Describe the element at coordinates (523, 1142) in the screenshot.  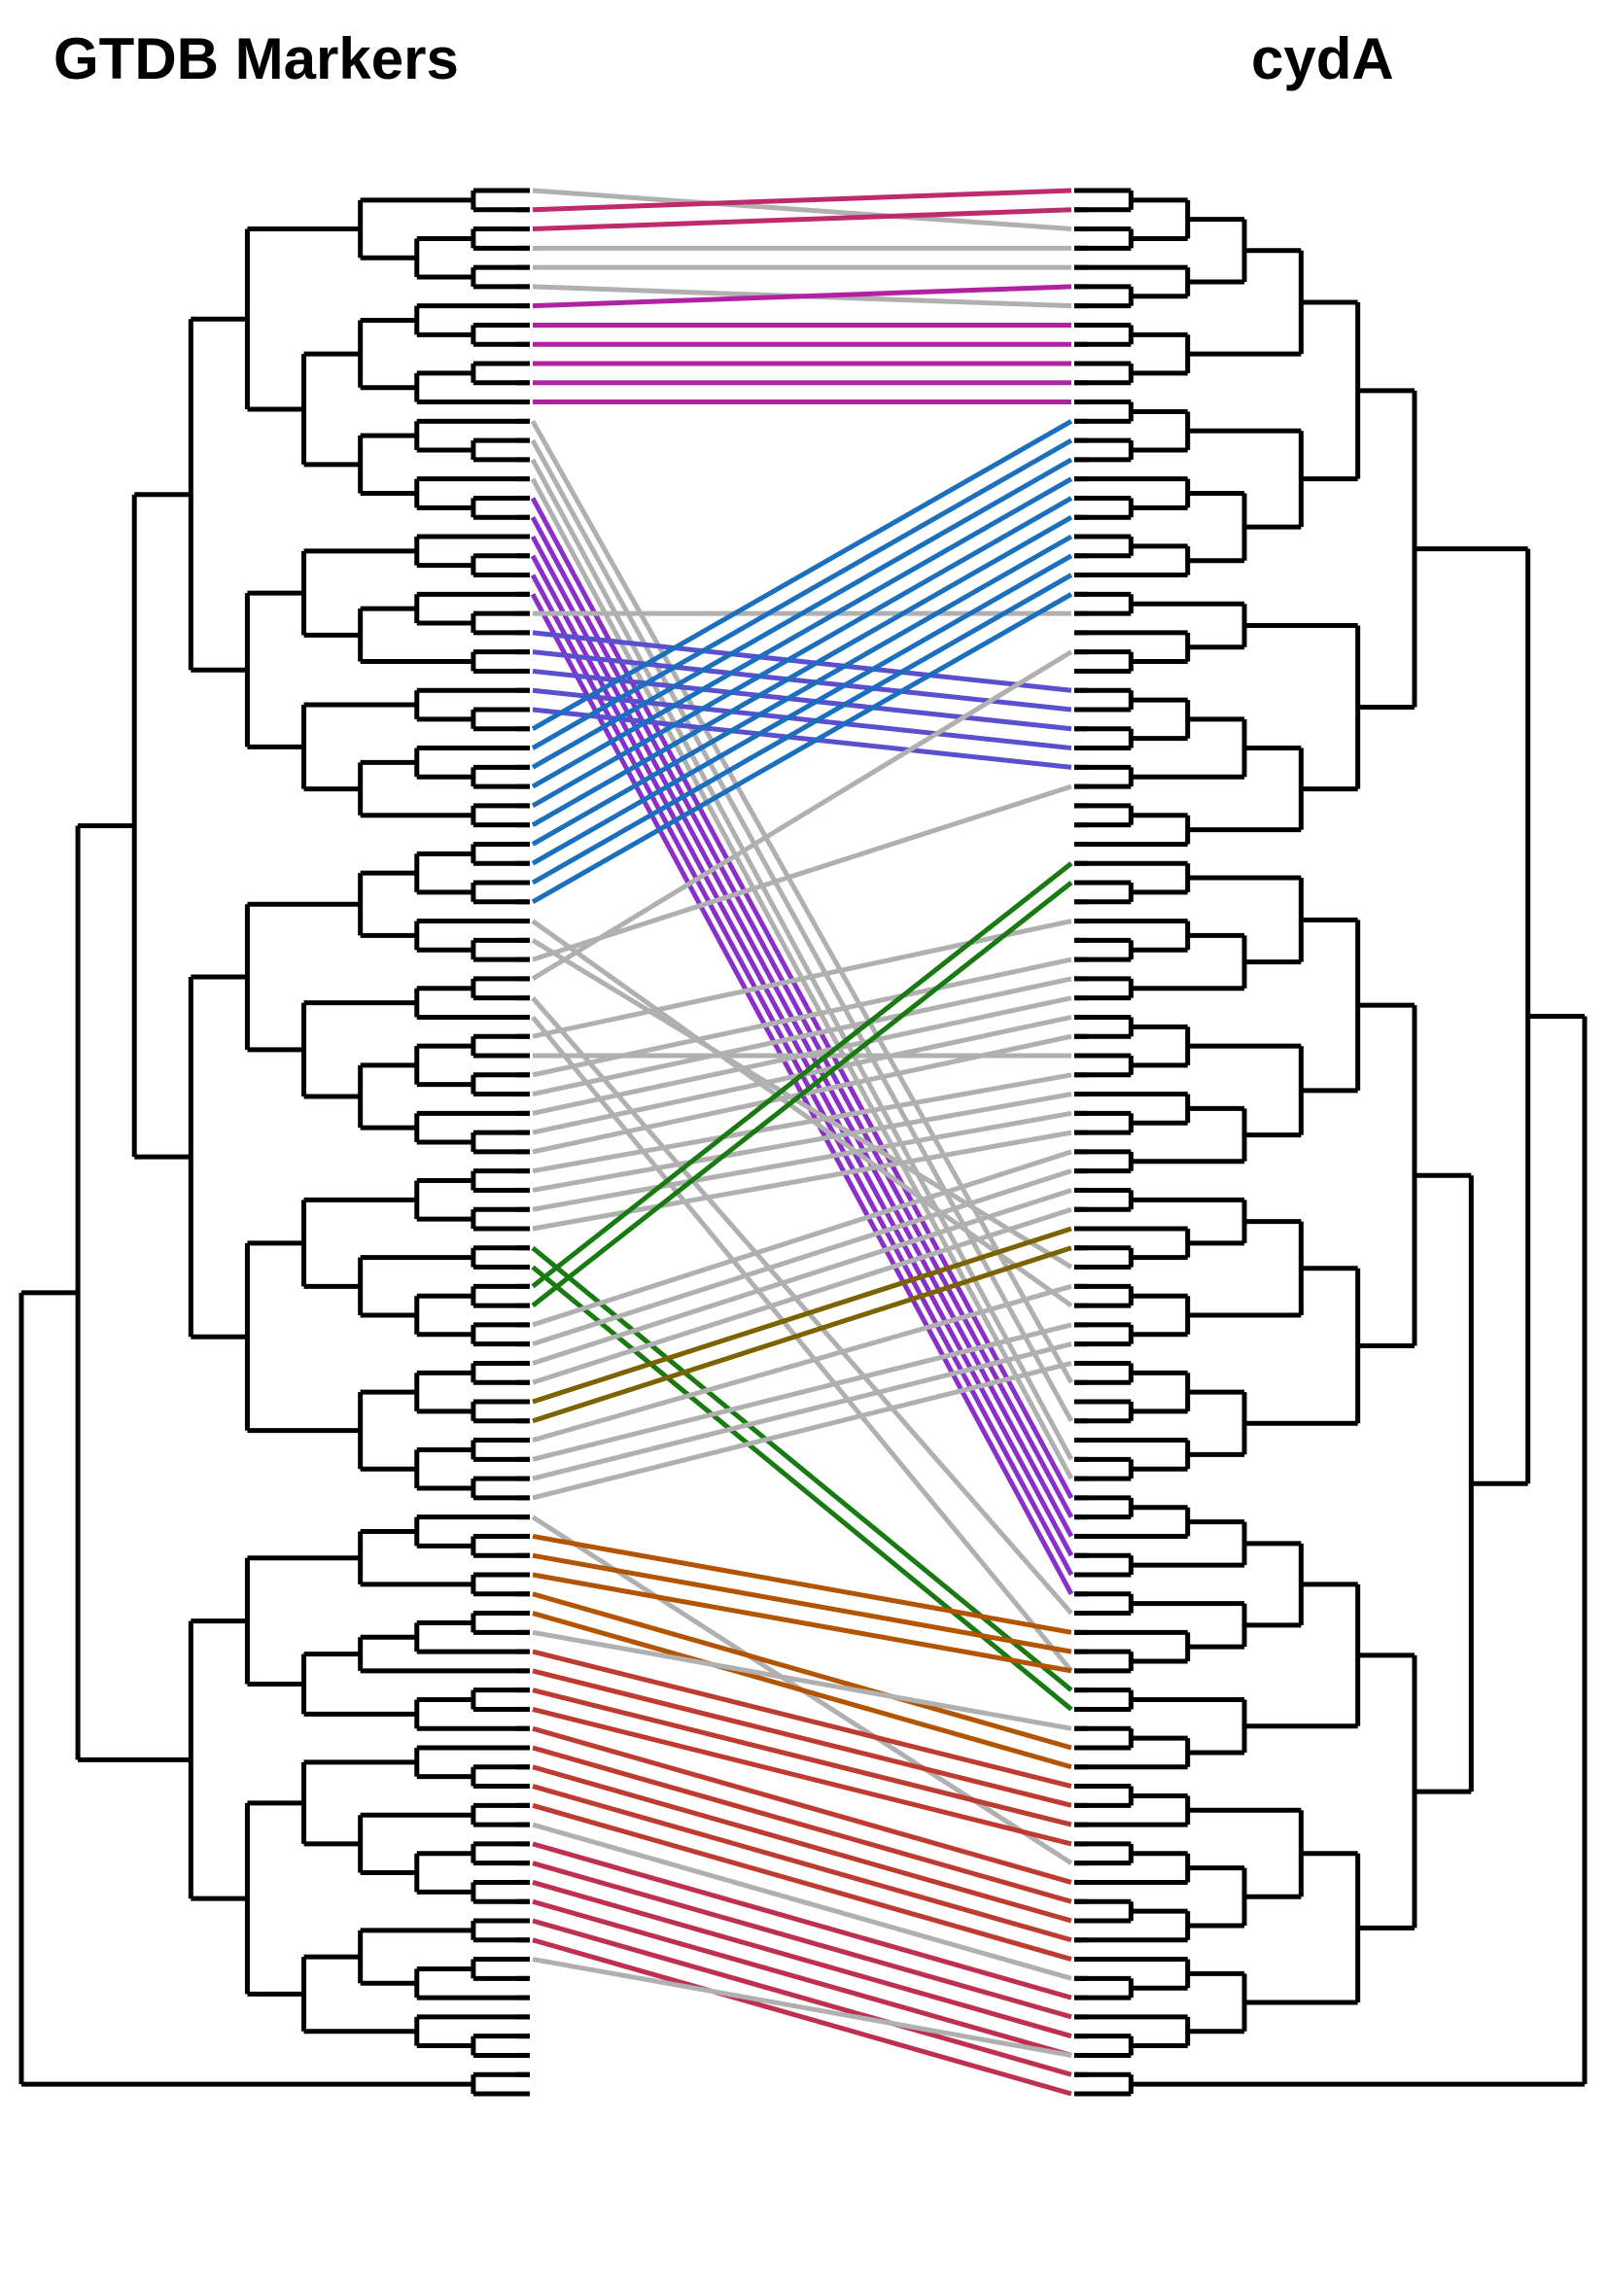
I see `left-tip-ticks` at that location.